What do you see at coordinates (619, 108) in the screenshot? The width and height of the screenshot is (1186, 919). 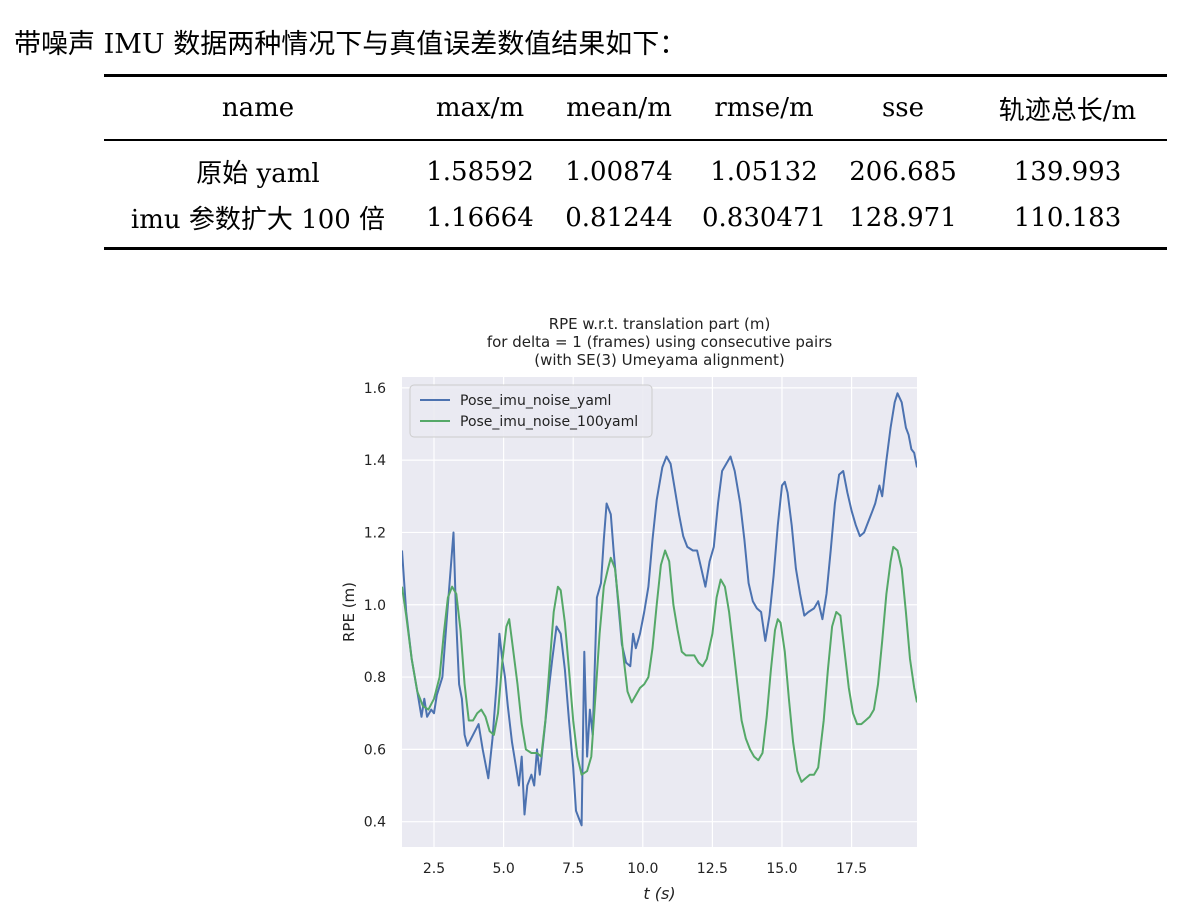 I see `header-mean: mean/m` at bounding box center [619, 108].